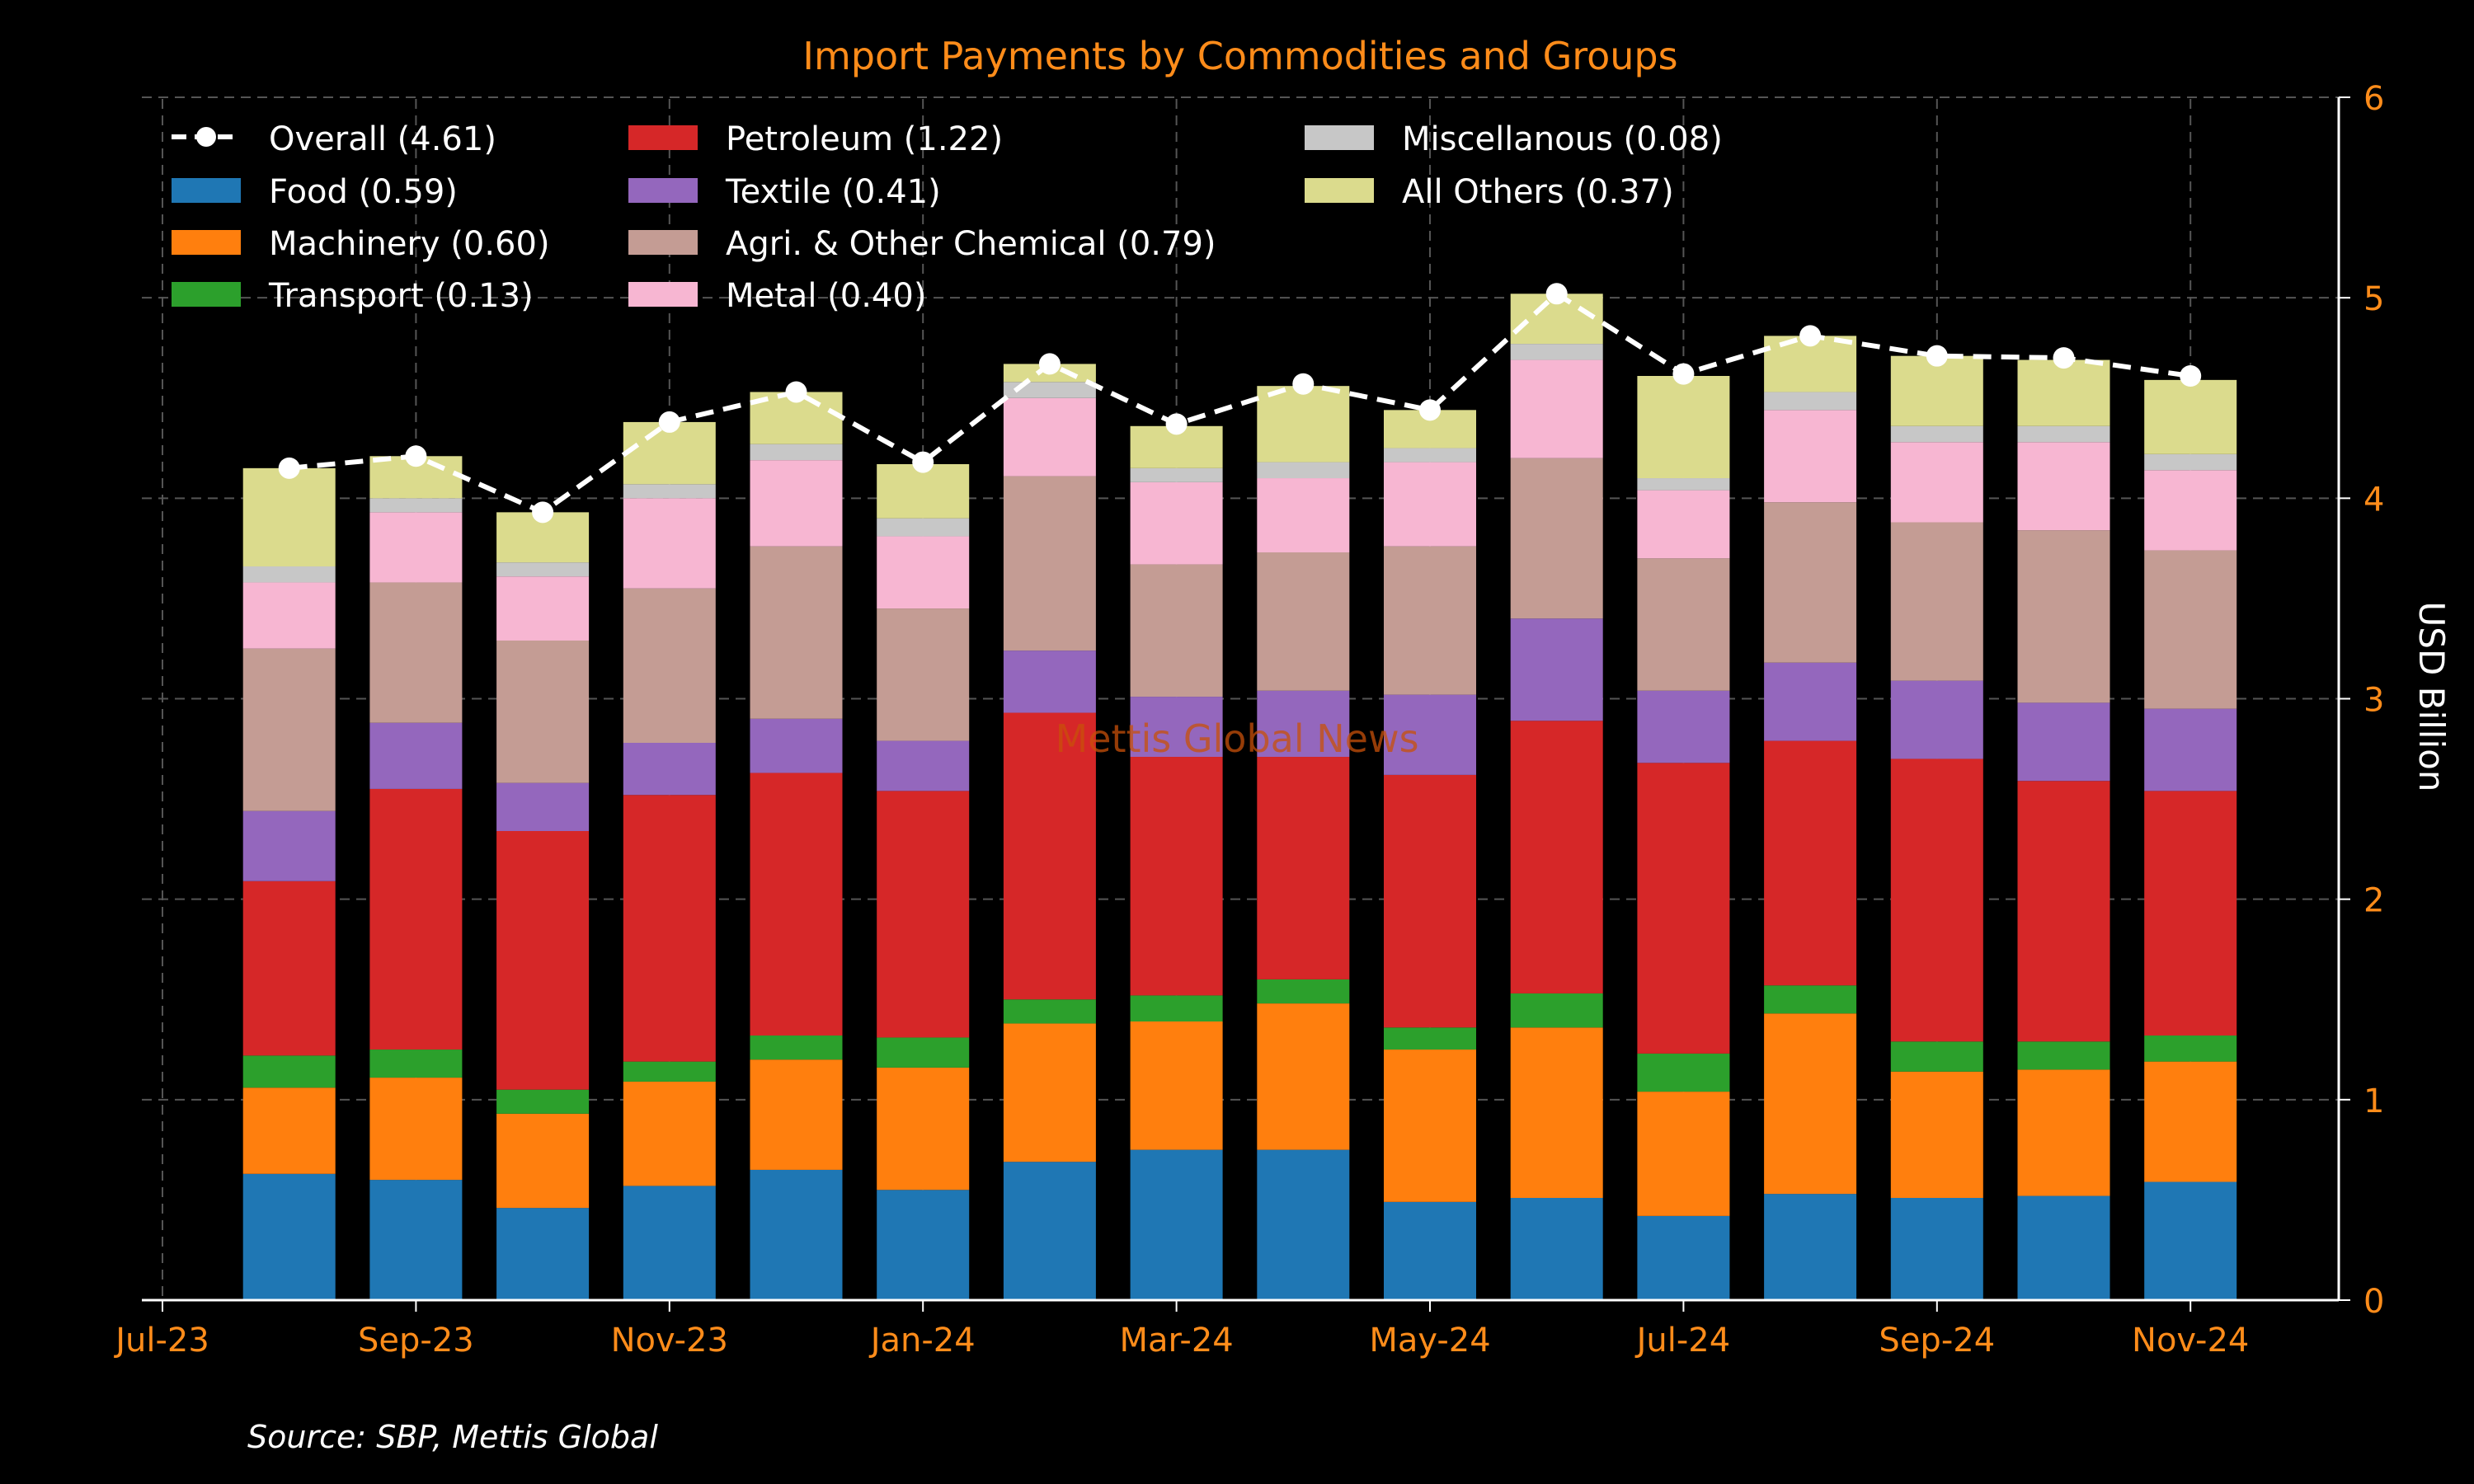 The image size is (2474, 1484). What do you see at coordinates (1240, 402) in the screenshot?
I see `overall-line` at bounding box center [1240, 402].